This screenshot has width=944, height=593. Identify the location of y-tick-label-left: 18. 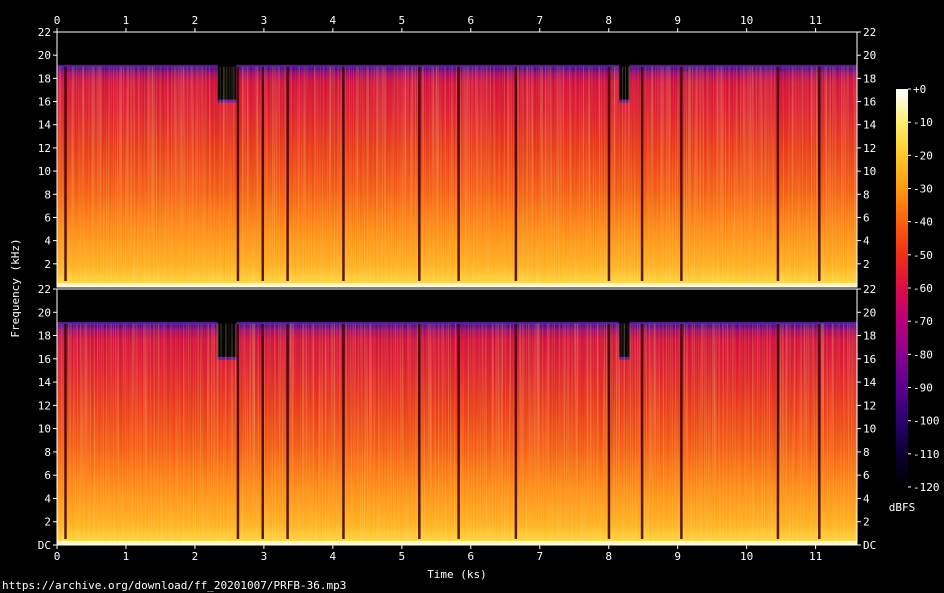
(44, 78).